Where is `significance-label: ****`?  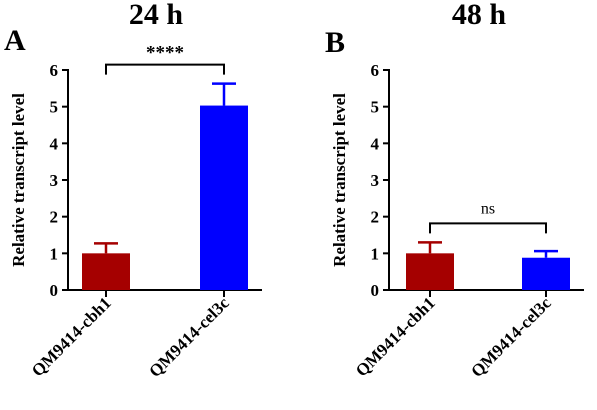
significance-label: **** is located at coordinates (165, 53).